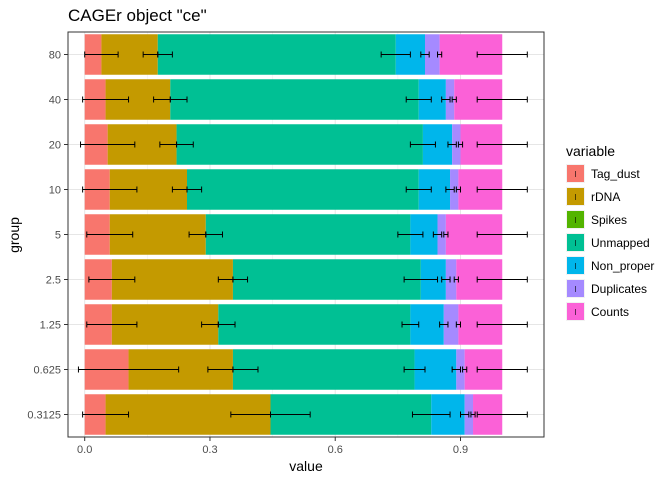  What do you see at coordinates (502, 279) in the screenshot?
I see `errorbar-counts-2.5` at bounding box center [502, 279].